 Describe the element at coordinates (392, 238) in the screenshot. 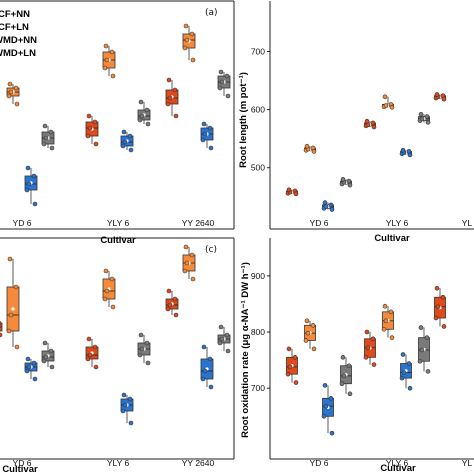

I see `panel-b-x-axis-title: Cultivar` at that location.